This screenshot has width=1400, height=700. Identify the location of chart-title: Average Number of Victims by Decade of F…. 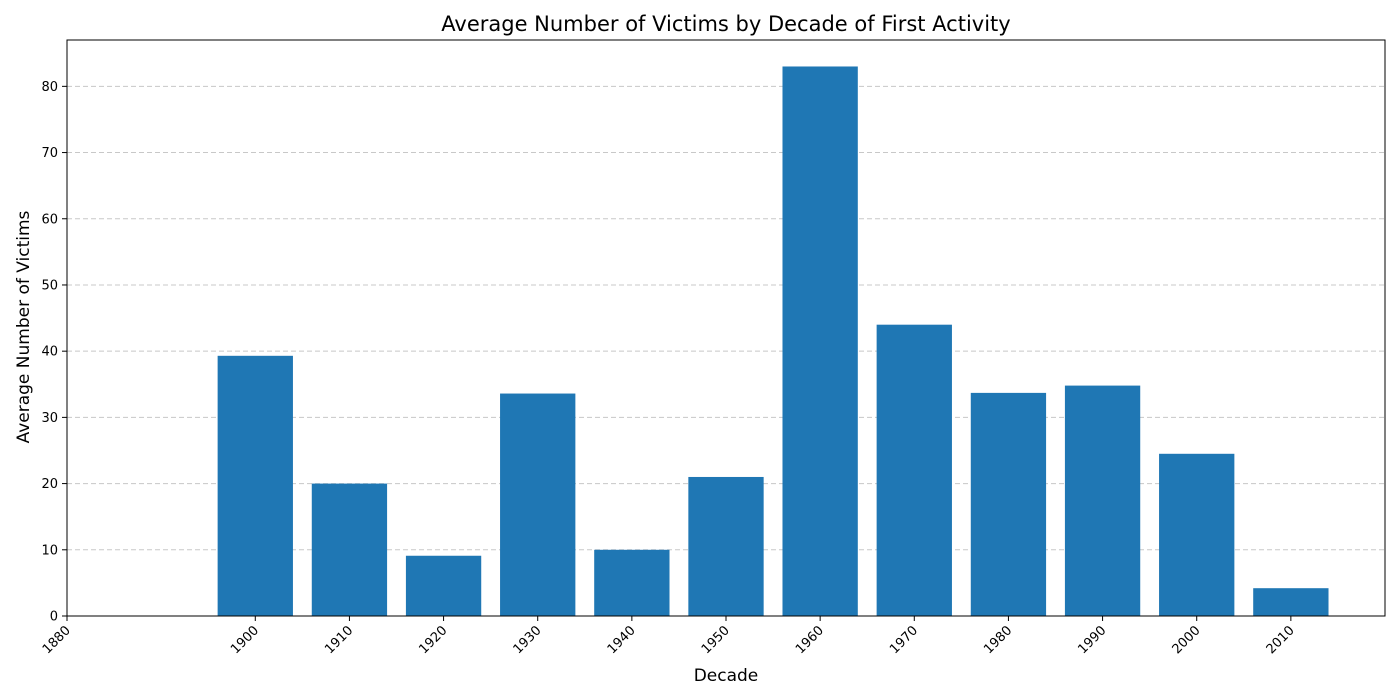
(725, 24).